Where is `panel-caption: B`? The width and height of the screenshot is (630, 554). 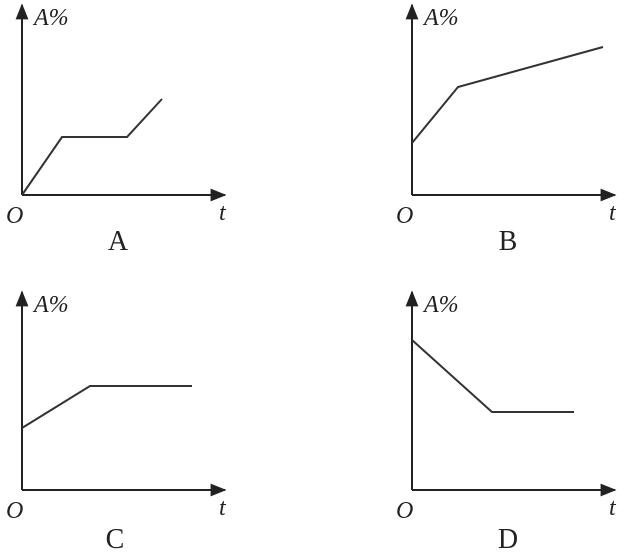 panel-caption: B is located at coordinates (508, 241).